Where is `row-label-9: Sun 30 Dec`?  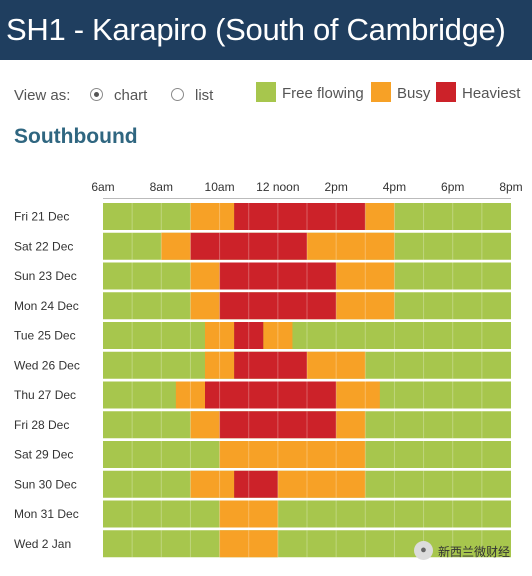 row-label-9: Sun 30 Dec is located at coordinates (45, 484).